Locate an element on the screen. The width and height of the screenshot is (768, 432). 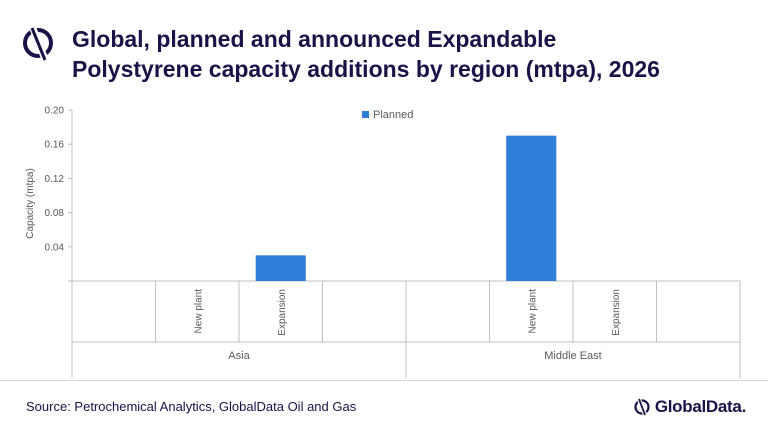
globaldata-brand-icon is located at coordinates (642, 407).